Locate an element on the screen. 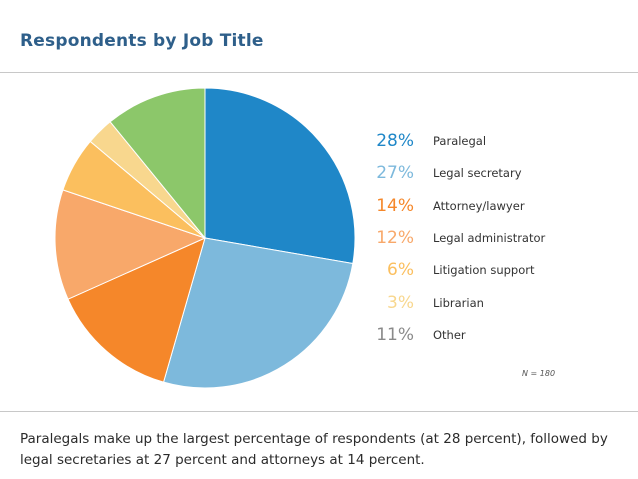 The width and height of the screenshot is (638, 479). pie-slice-legal-secretary is located at coordinates (258, 313).